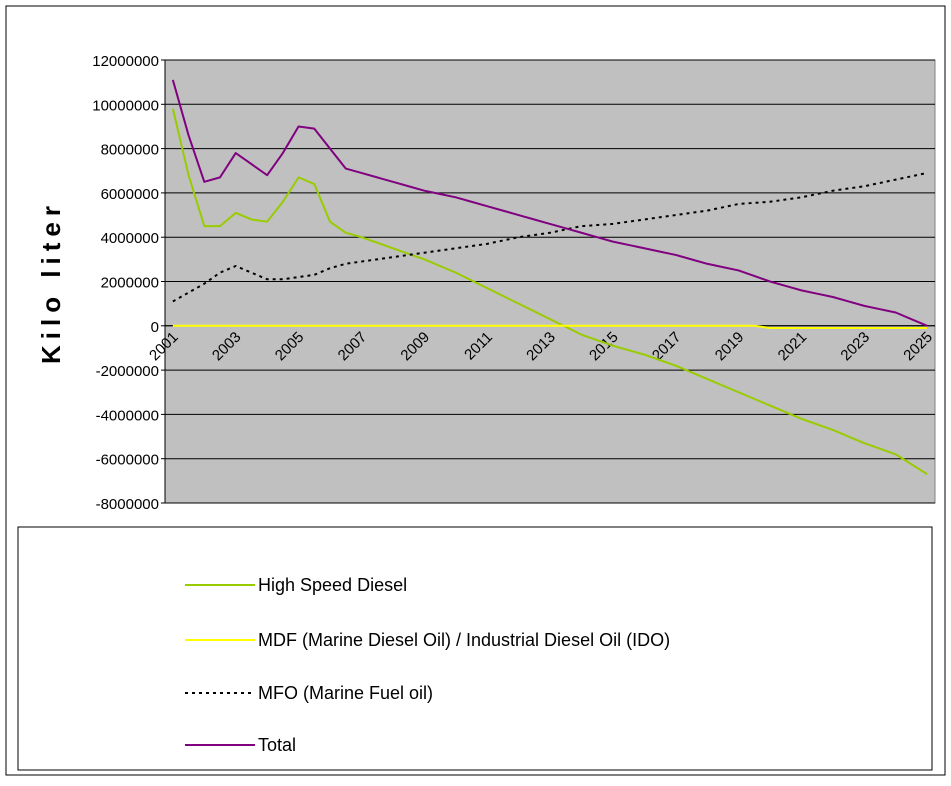 This screenshot has width=951, height=786. Describe the element at coordinates (127, 460) in the screenshot. I see `y-tick-label: -6000000` at that location.